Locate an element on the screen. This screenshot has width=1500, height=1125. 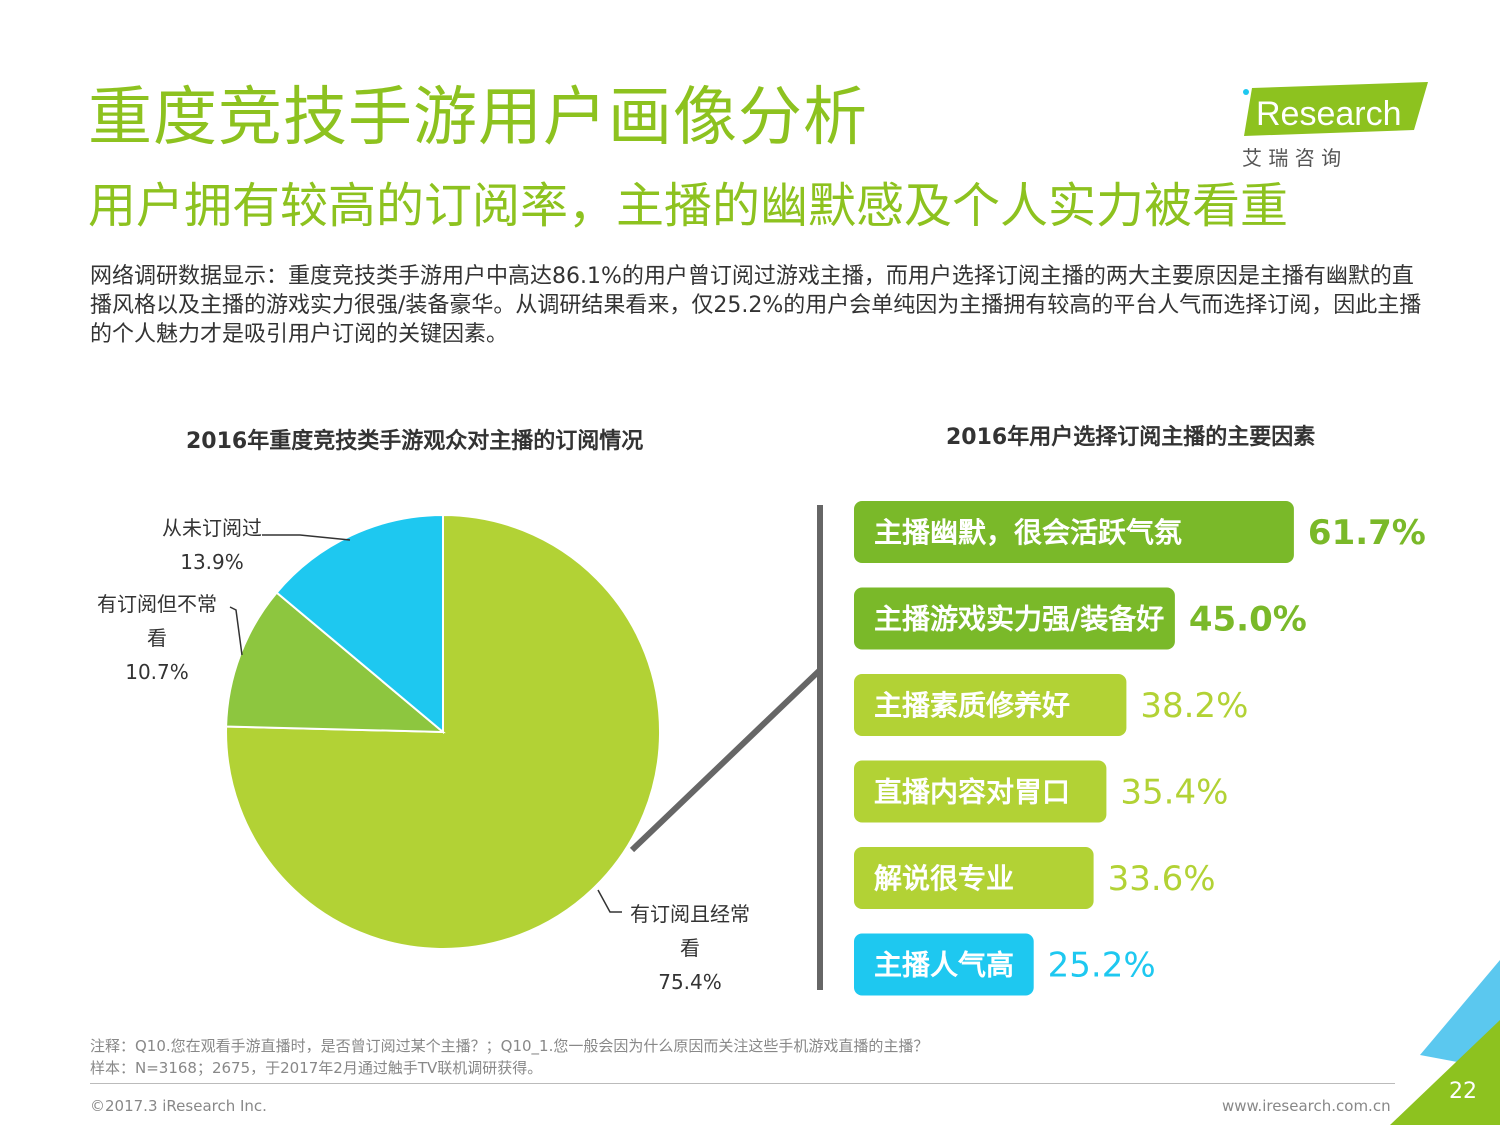
bar-value-label-4: 33.6% is located at coordinates (1162, 879).